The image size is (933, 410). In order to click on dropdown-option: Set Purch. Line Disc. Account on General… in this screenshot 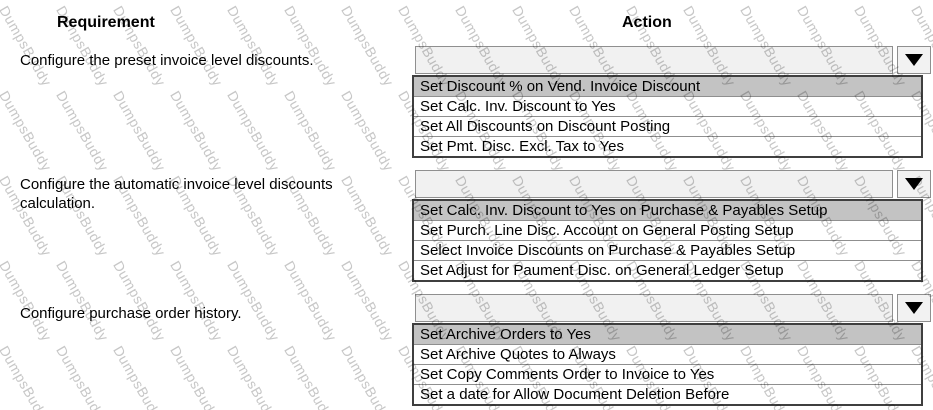, I will do `click(667, 230)`.